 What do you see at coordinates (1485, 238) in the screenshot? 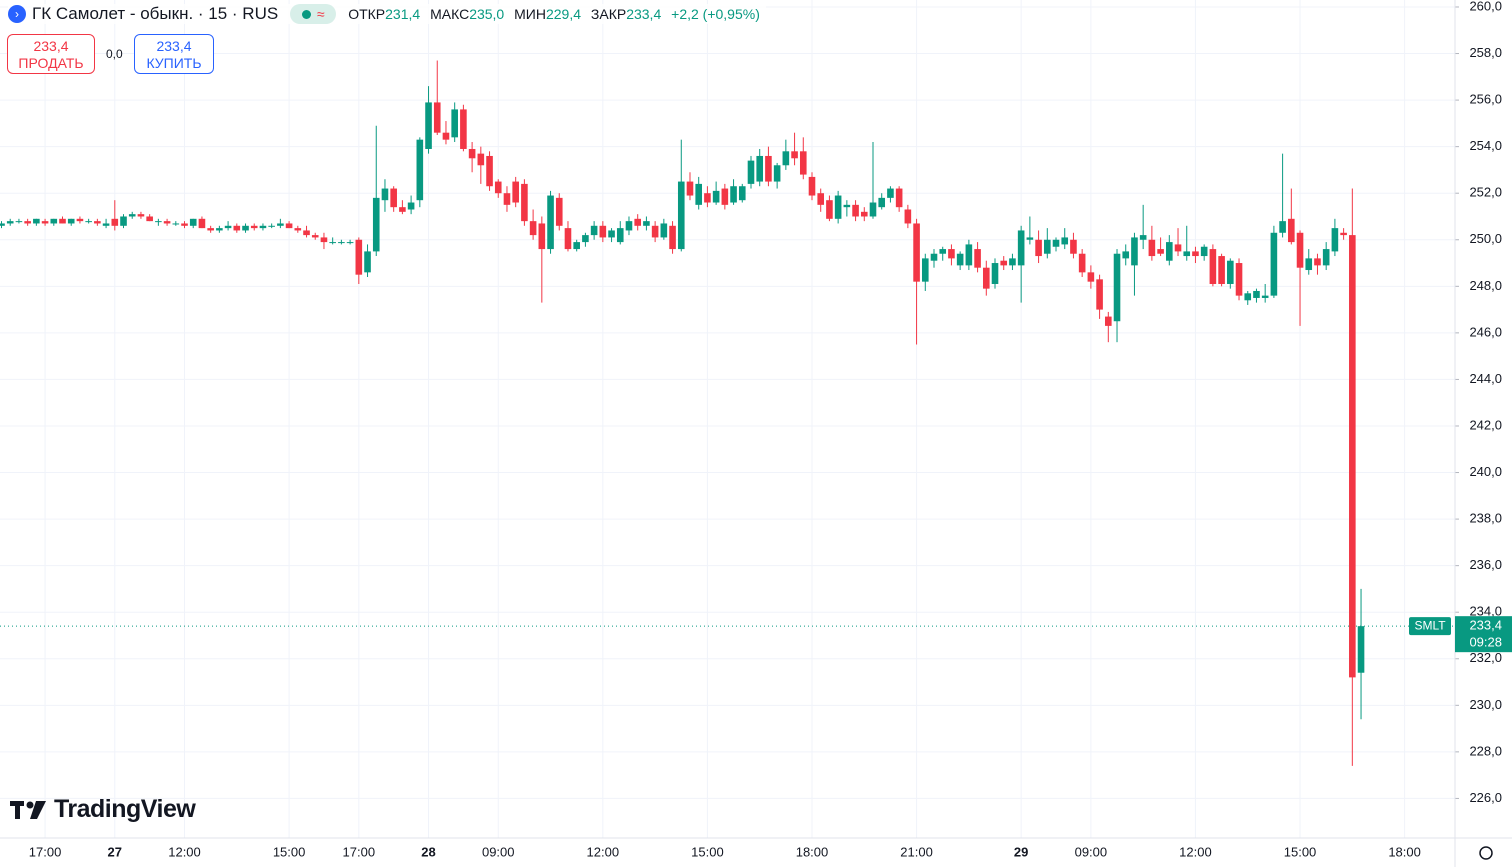
I see `y-tick-label: 250,0` at bounding box center [1485, 238].